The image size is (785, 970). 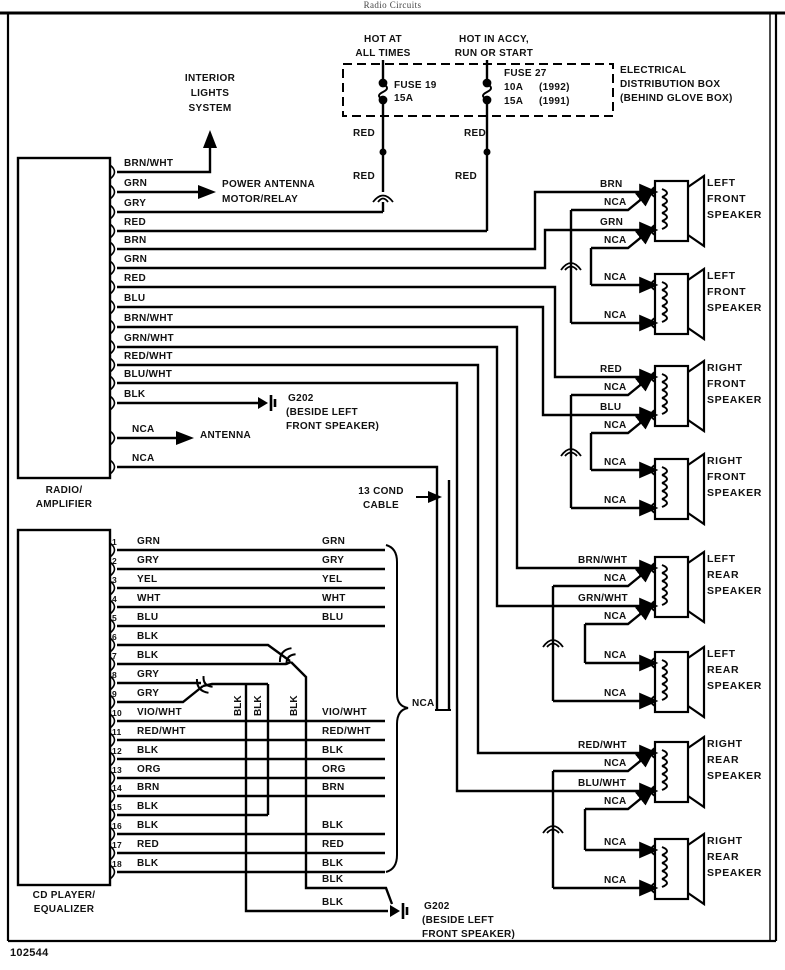 What do you see at coordinates (469, 934) in the screenshot?
I see `ground-label: FRONT SPEAKER)` at bounding box center [469, 934].